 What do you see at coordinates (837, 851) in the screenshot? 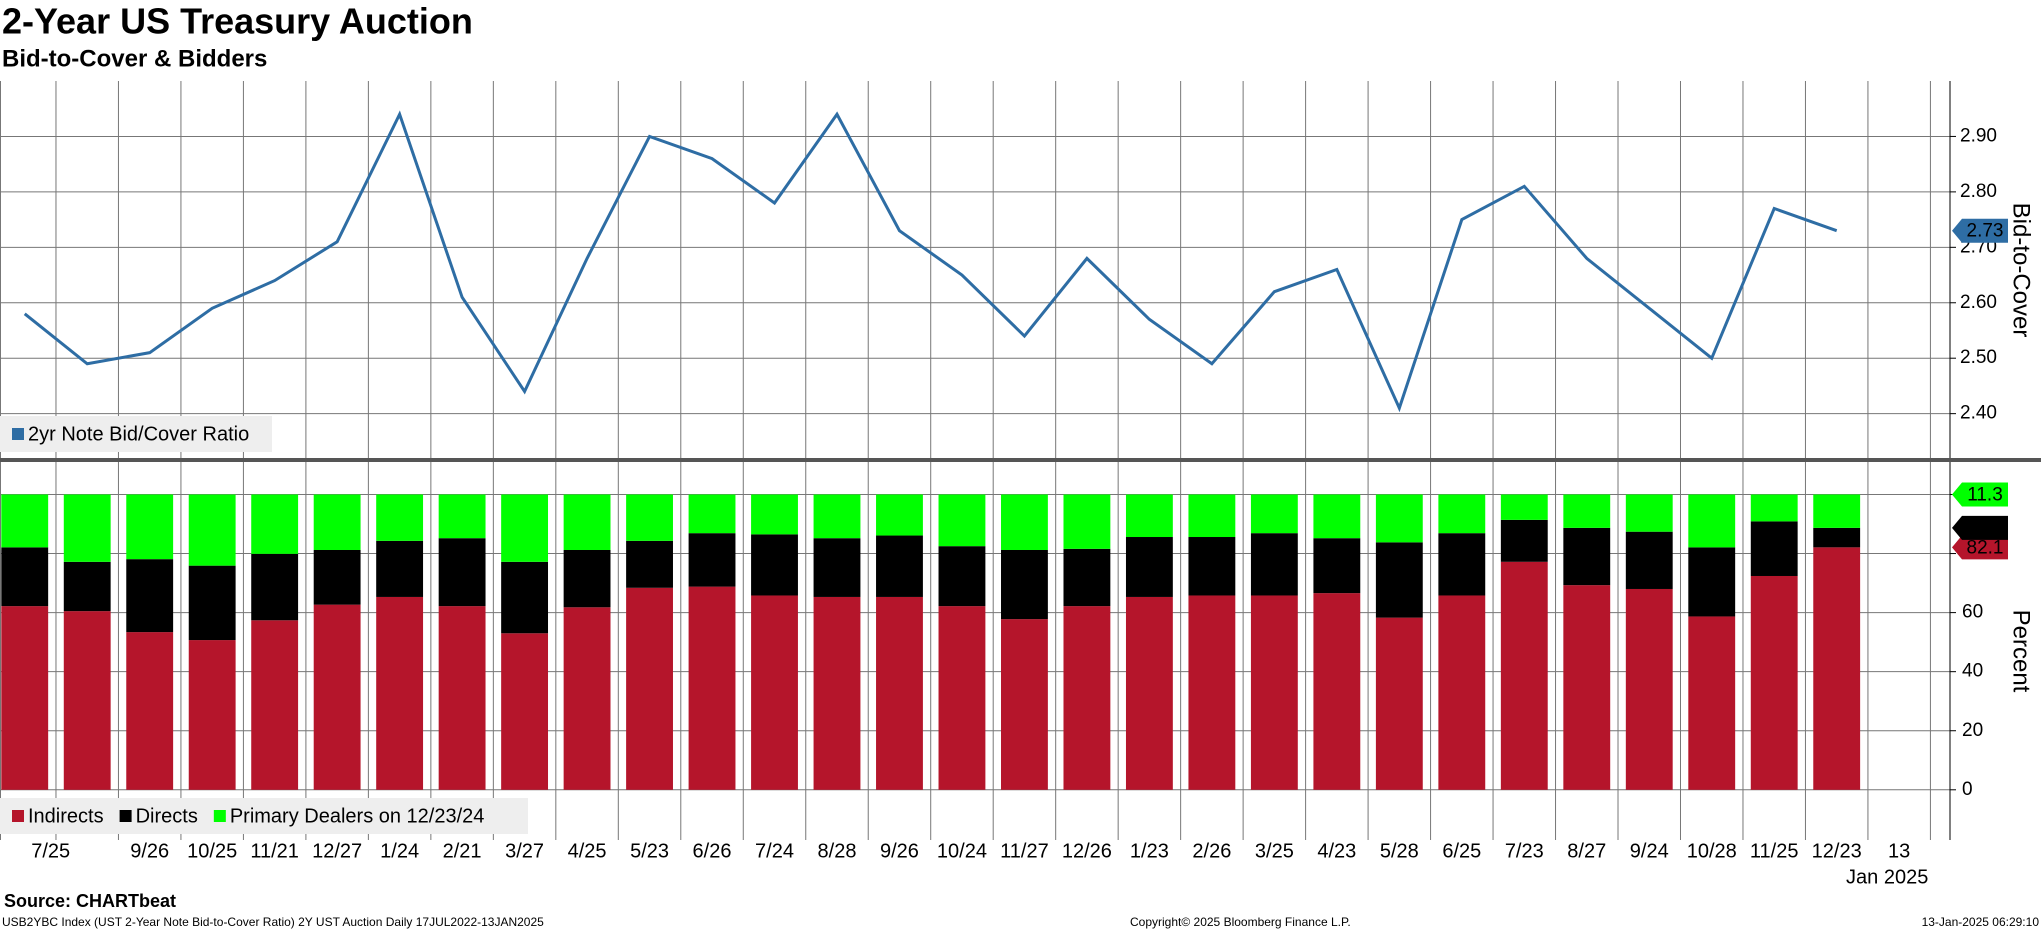
I see `x-tick-label: 8/28` at bounding box center [837, 851].